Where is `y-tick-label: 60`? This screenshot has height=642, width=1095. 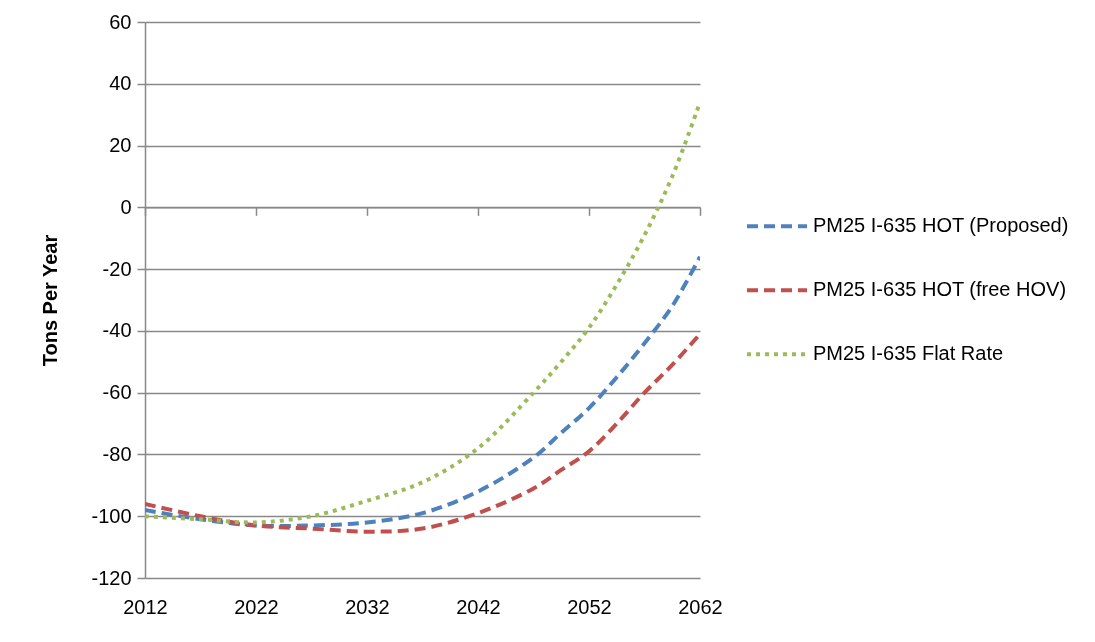 y-tick-label: 60 is located at coordinates (120, 21).